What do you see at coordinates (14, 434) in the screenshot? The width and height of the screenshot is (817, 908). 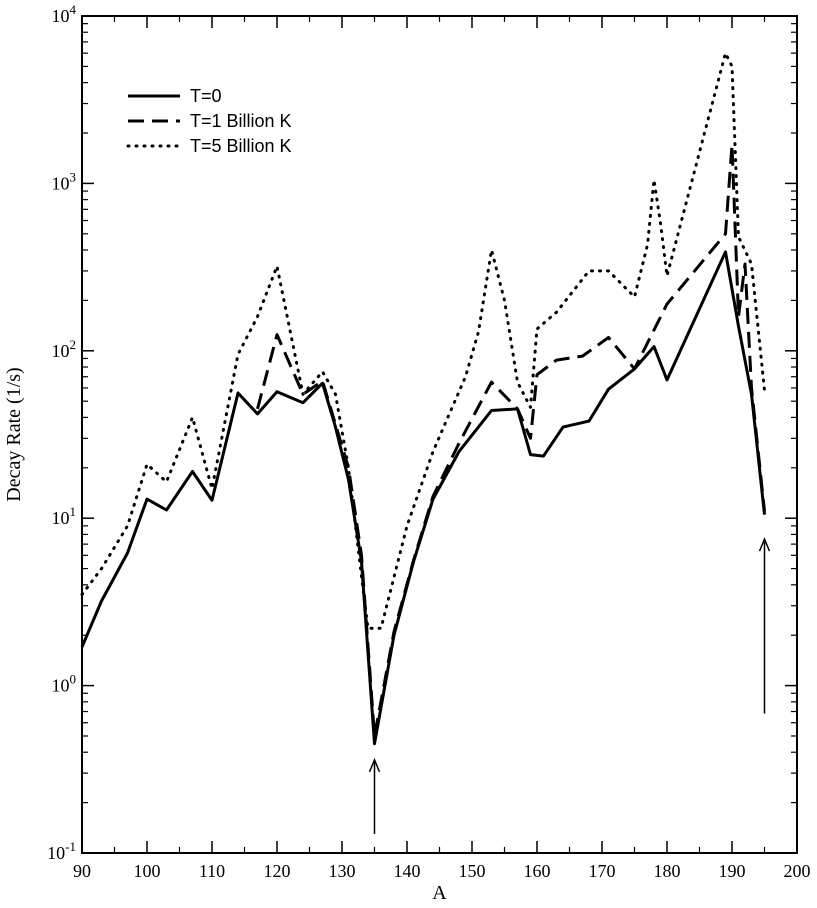 I see `y-axis-title: Decay Rate (1/s)` at bounding box center [14, 434].